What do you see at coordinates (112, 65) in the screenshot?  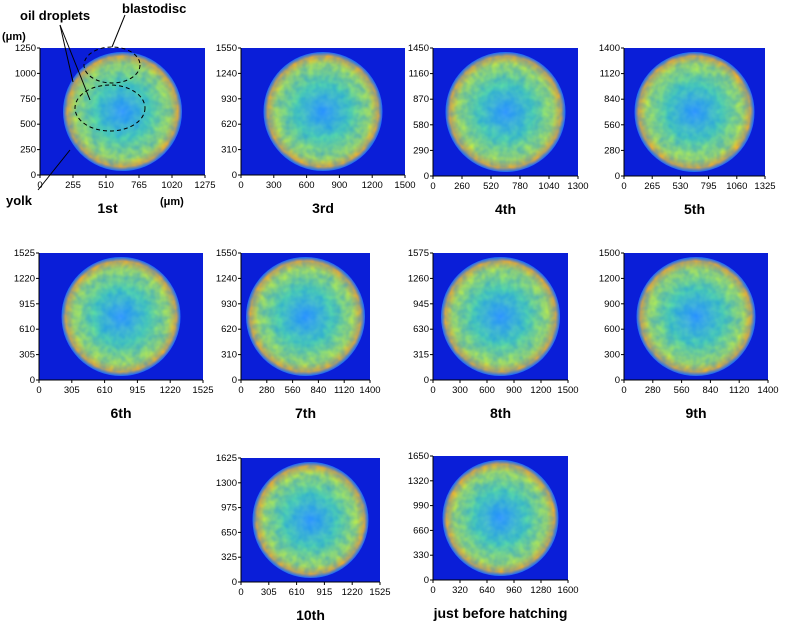 I see `blastodisc-outline` at bounding box center [112, 65].